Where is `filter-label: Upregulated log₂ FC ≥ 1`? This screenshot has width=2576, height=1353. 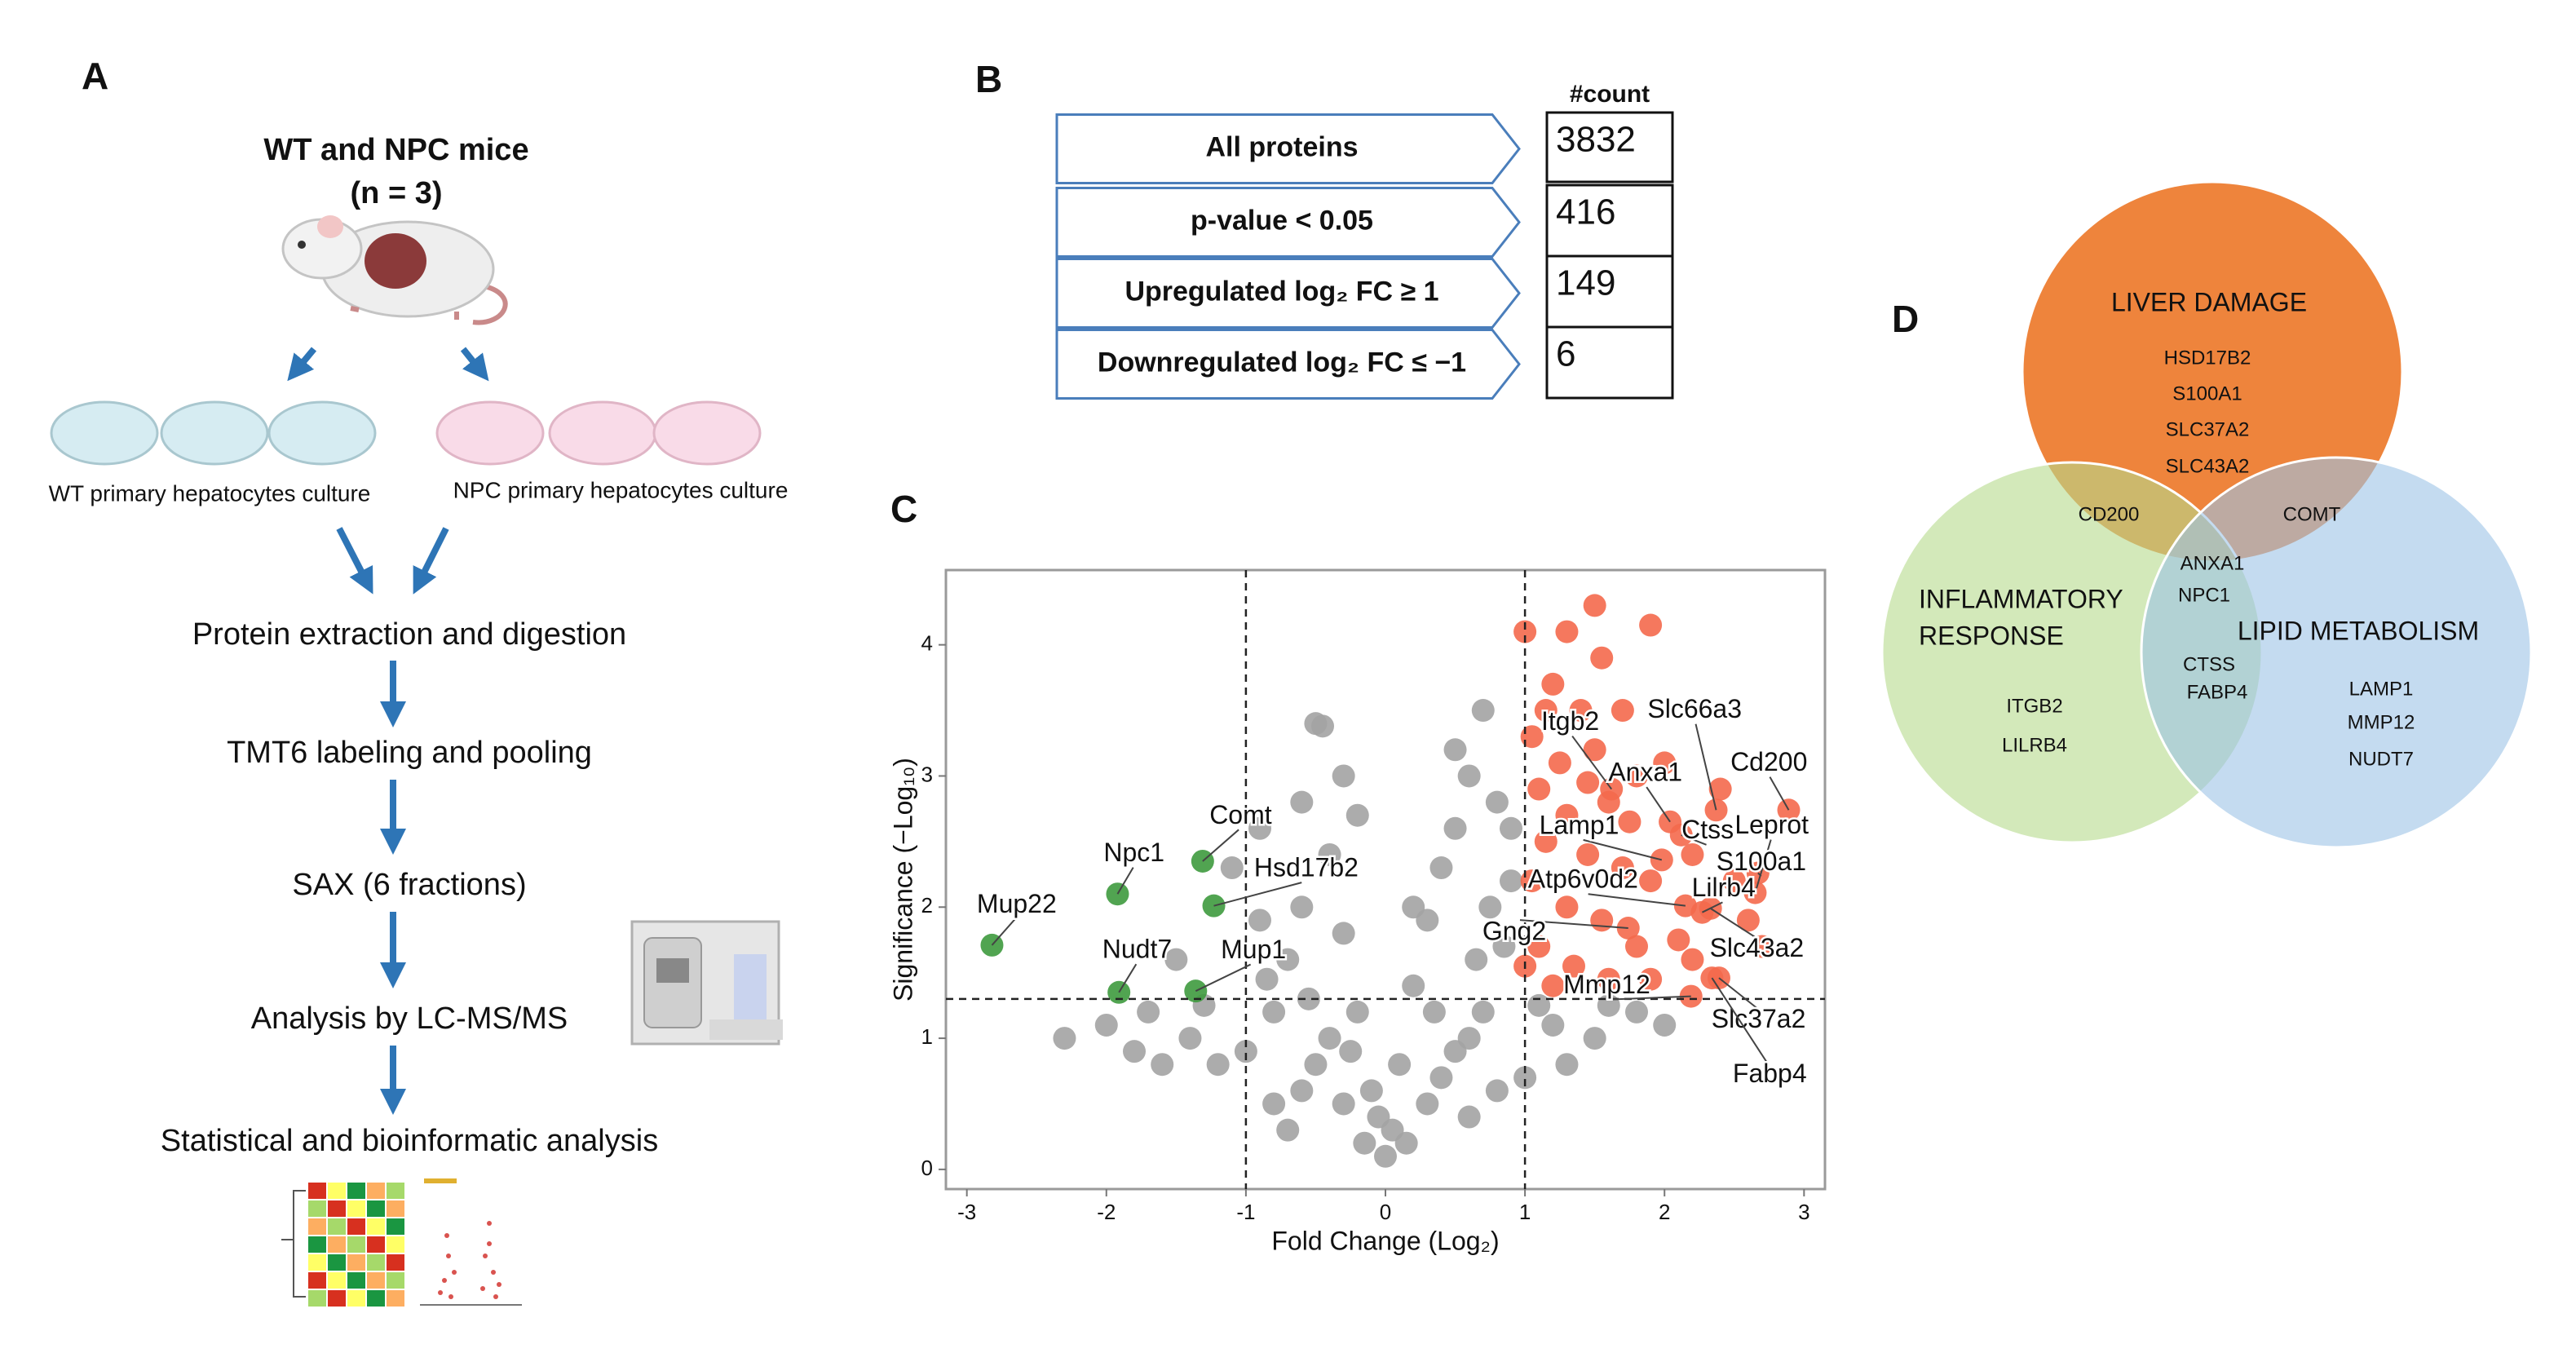
filter-label: Upregulated log₂ FC ≥ 1 is located at coordinates (1281, 291).